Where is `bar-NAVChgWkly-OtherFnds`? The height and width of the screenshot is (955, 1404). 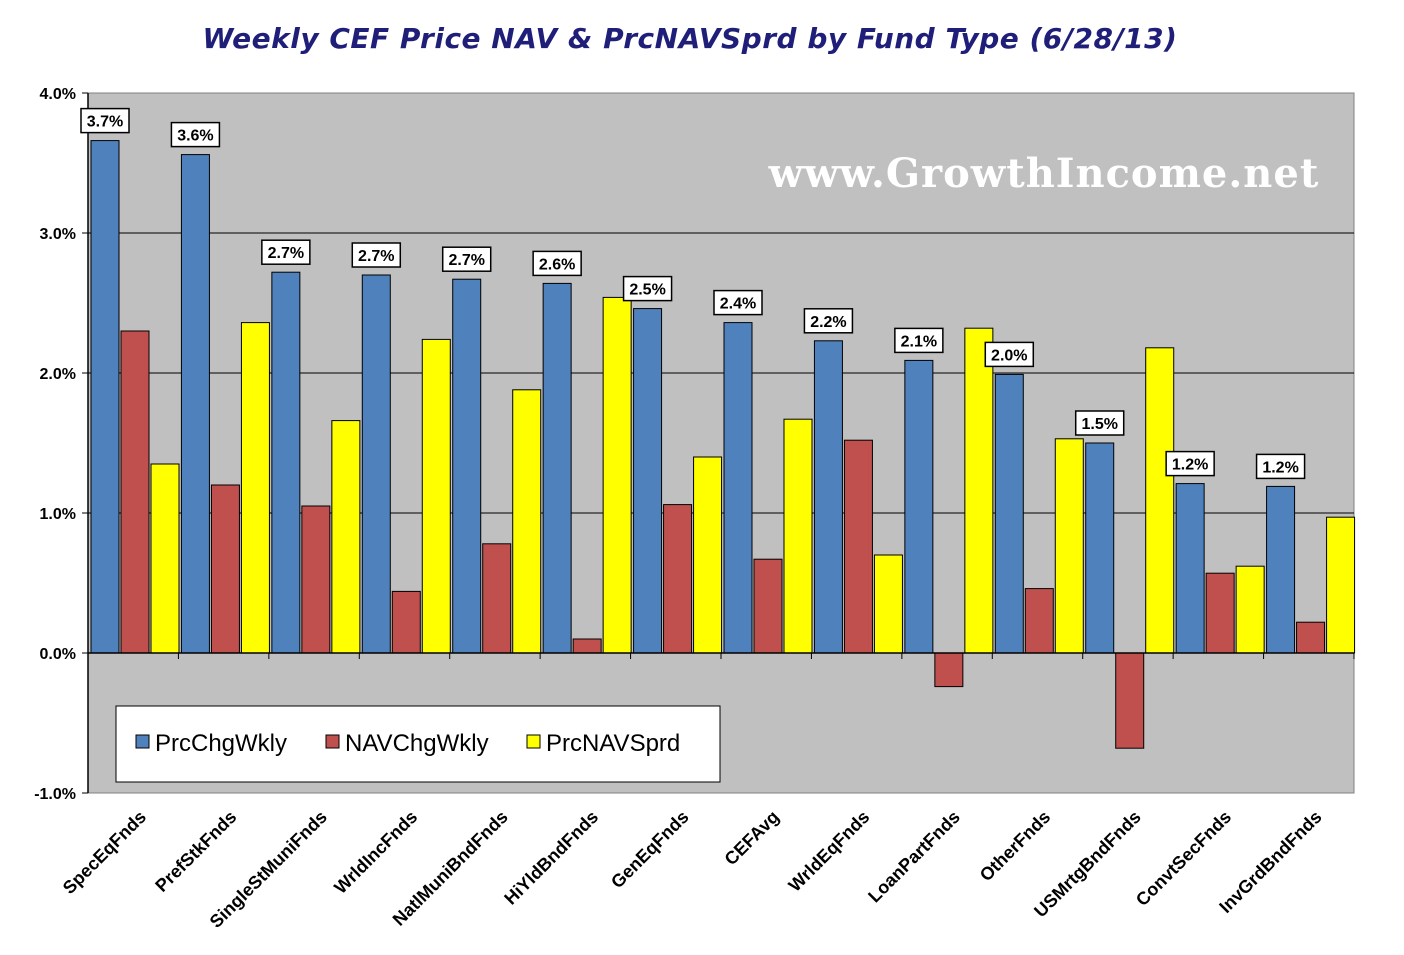 bar-NAVChgWkly-OtherFnds is located at coordinates (1039, 621).